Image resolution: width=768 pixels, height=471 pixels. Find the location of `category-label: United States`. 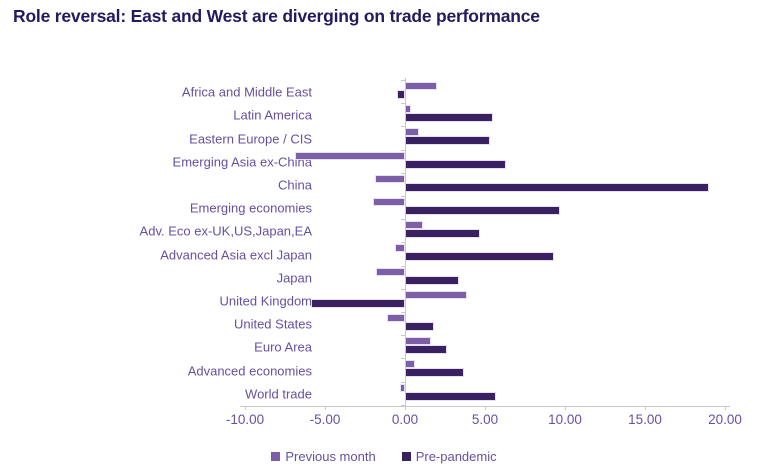

category-label: United States is located at coordinates (272, 324).